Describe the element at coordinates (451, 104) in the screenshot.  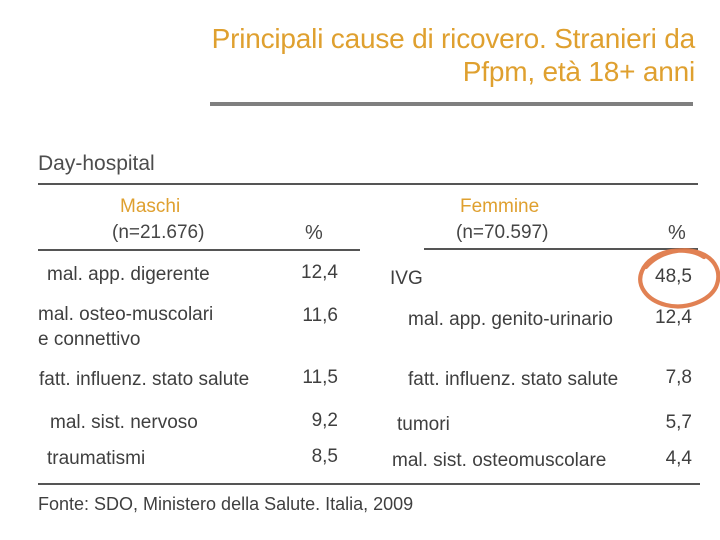
I see `title-underline-bar` at that location.